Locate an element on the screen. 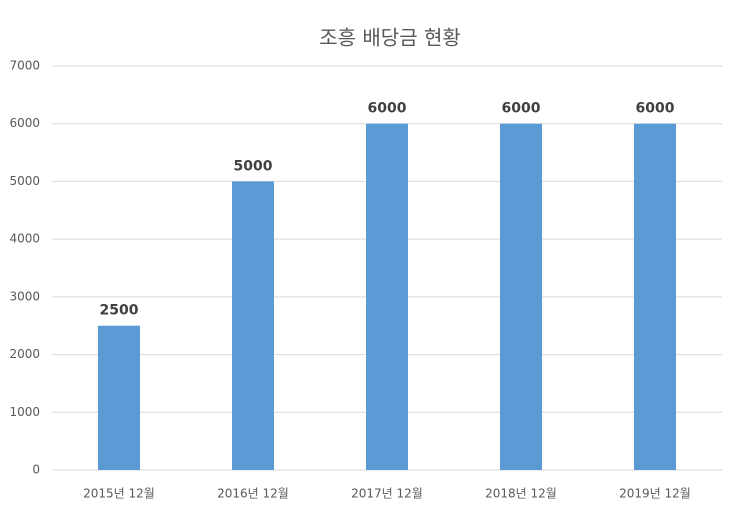 The height and width of the screenshot is (516, 740). y-tick-label: 4000 is located at coordinates (24, 239).